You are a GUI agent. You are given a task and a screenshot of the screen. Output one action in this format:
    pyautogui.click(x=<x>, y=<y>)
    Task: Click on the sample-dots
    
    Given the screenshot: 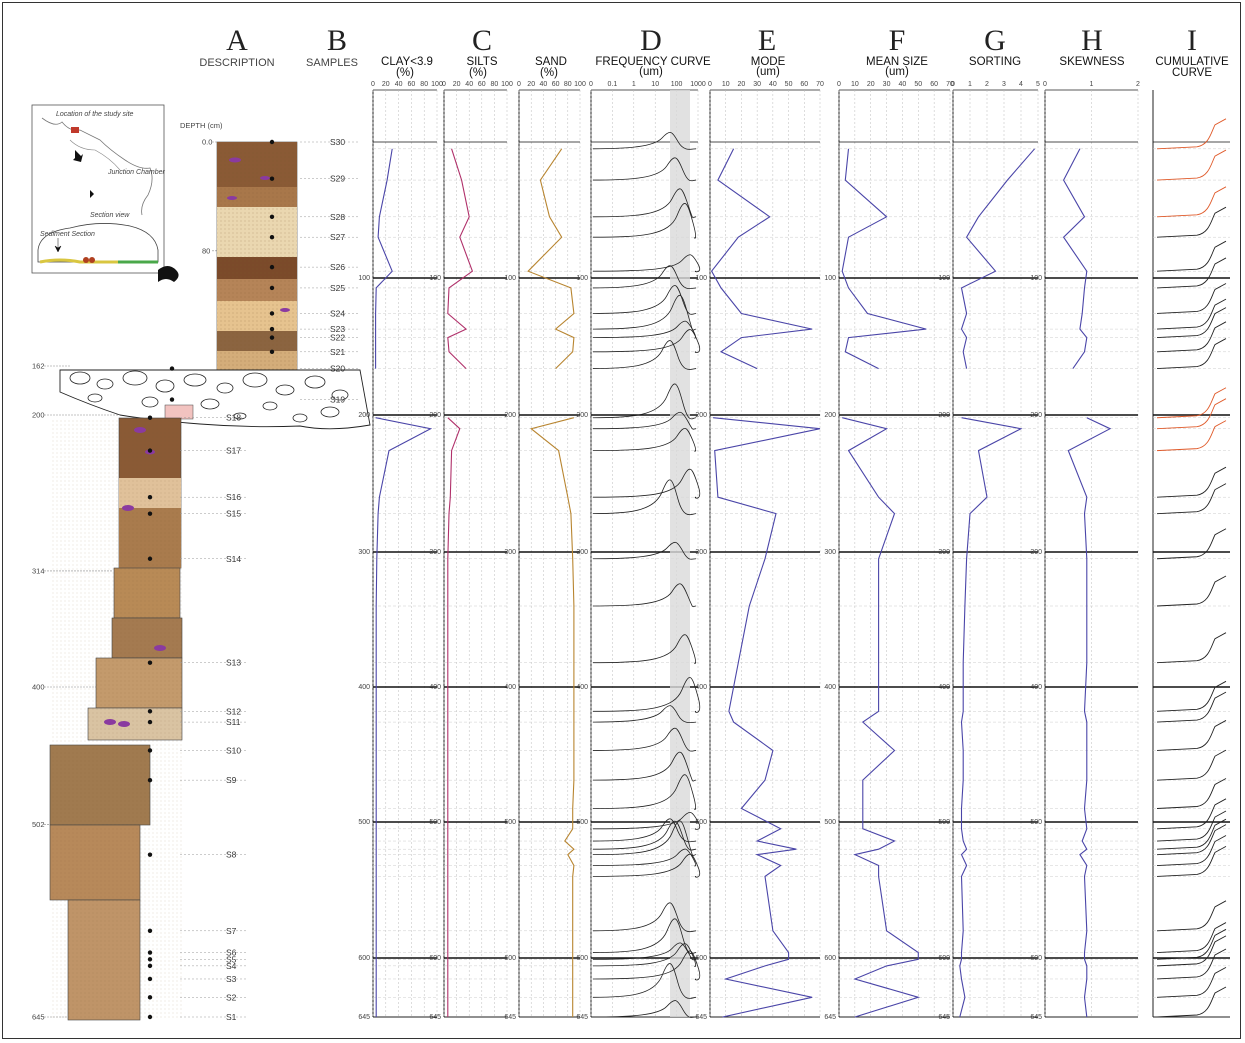 What is the action you would take?
    pyautogui.click(x=211, y=579)
    